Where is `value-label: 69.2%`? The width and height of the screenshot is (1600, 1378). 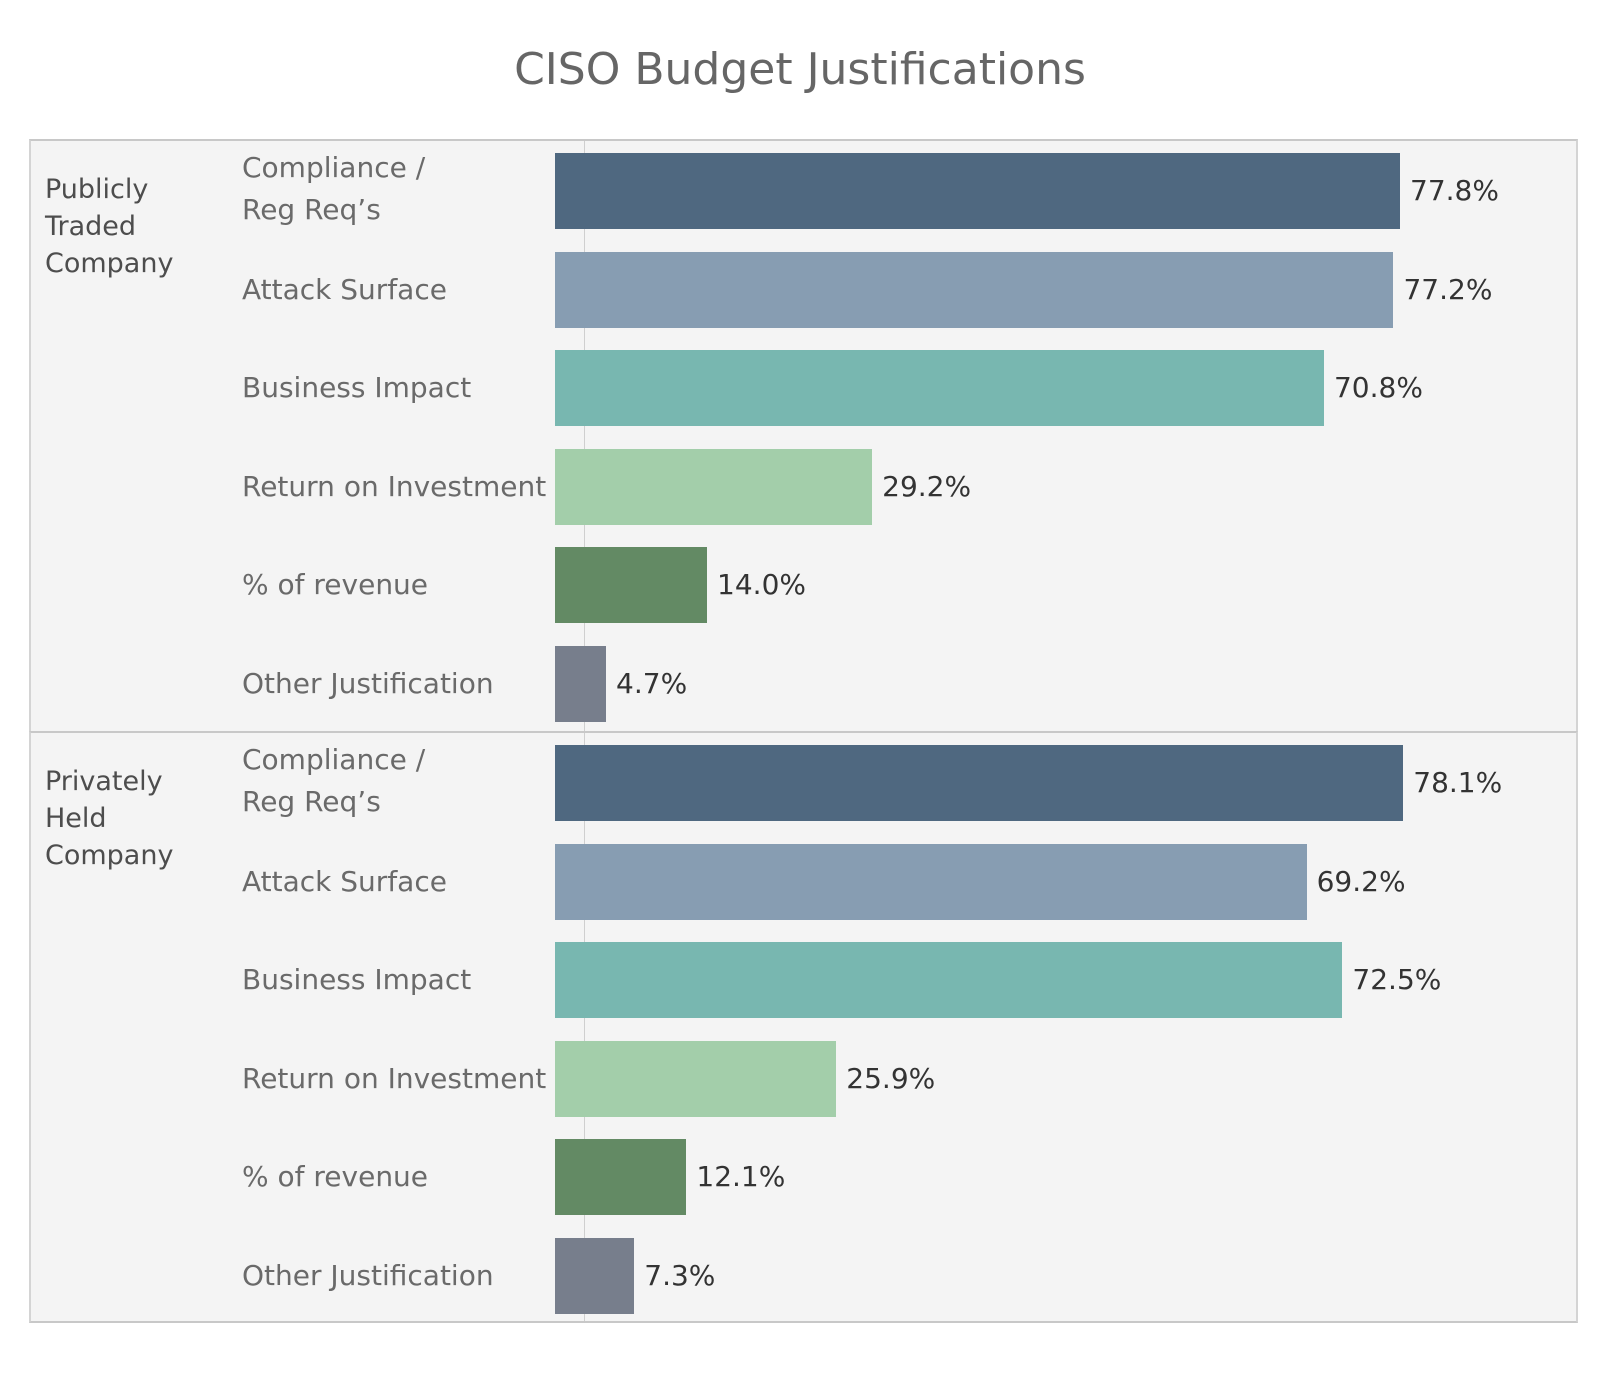
value-label: 69.2% is located at coordinates (1361, 881).